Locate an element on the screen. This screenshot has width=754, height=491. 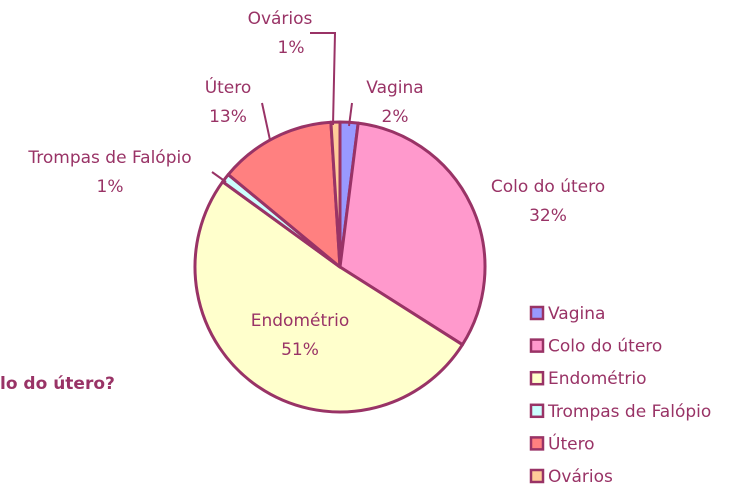
slice-label: Colo do útero is located at coordinates (548, 187).